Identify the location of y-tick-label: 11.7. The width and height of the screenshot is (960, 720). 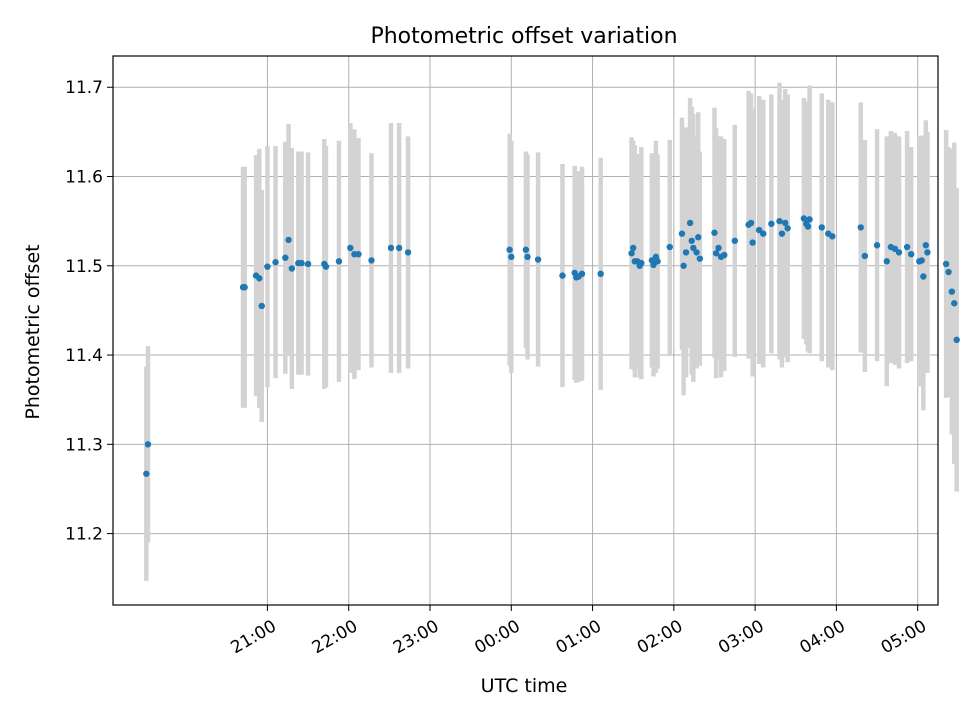
(84, 88).